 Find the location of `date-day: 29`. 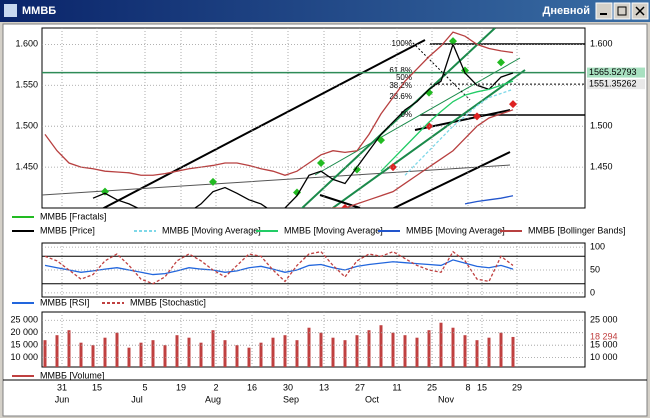

date-day: 29 is located at coordinates (517, 387).